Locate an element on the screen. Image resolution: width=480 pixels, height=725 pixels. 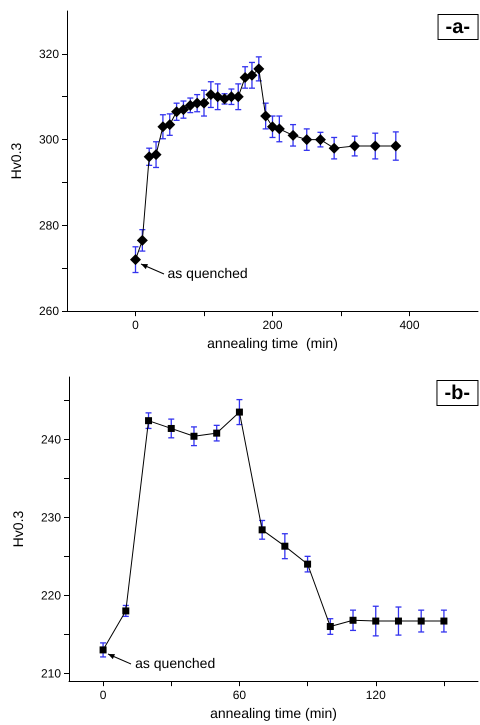
x-tick-label: 120 is located at coordinates (376, 695).